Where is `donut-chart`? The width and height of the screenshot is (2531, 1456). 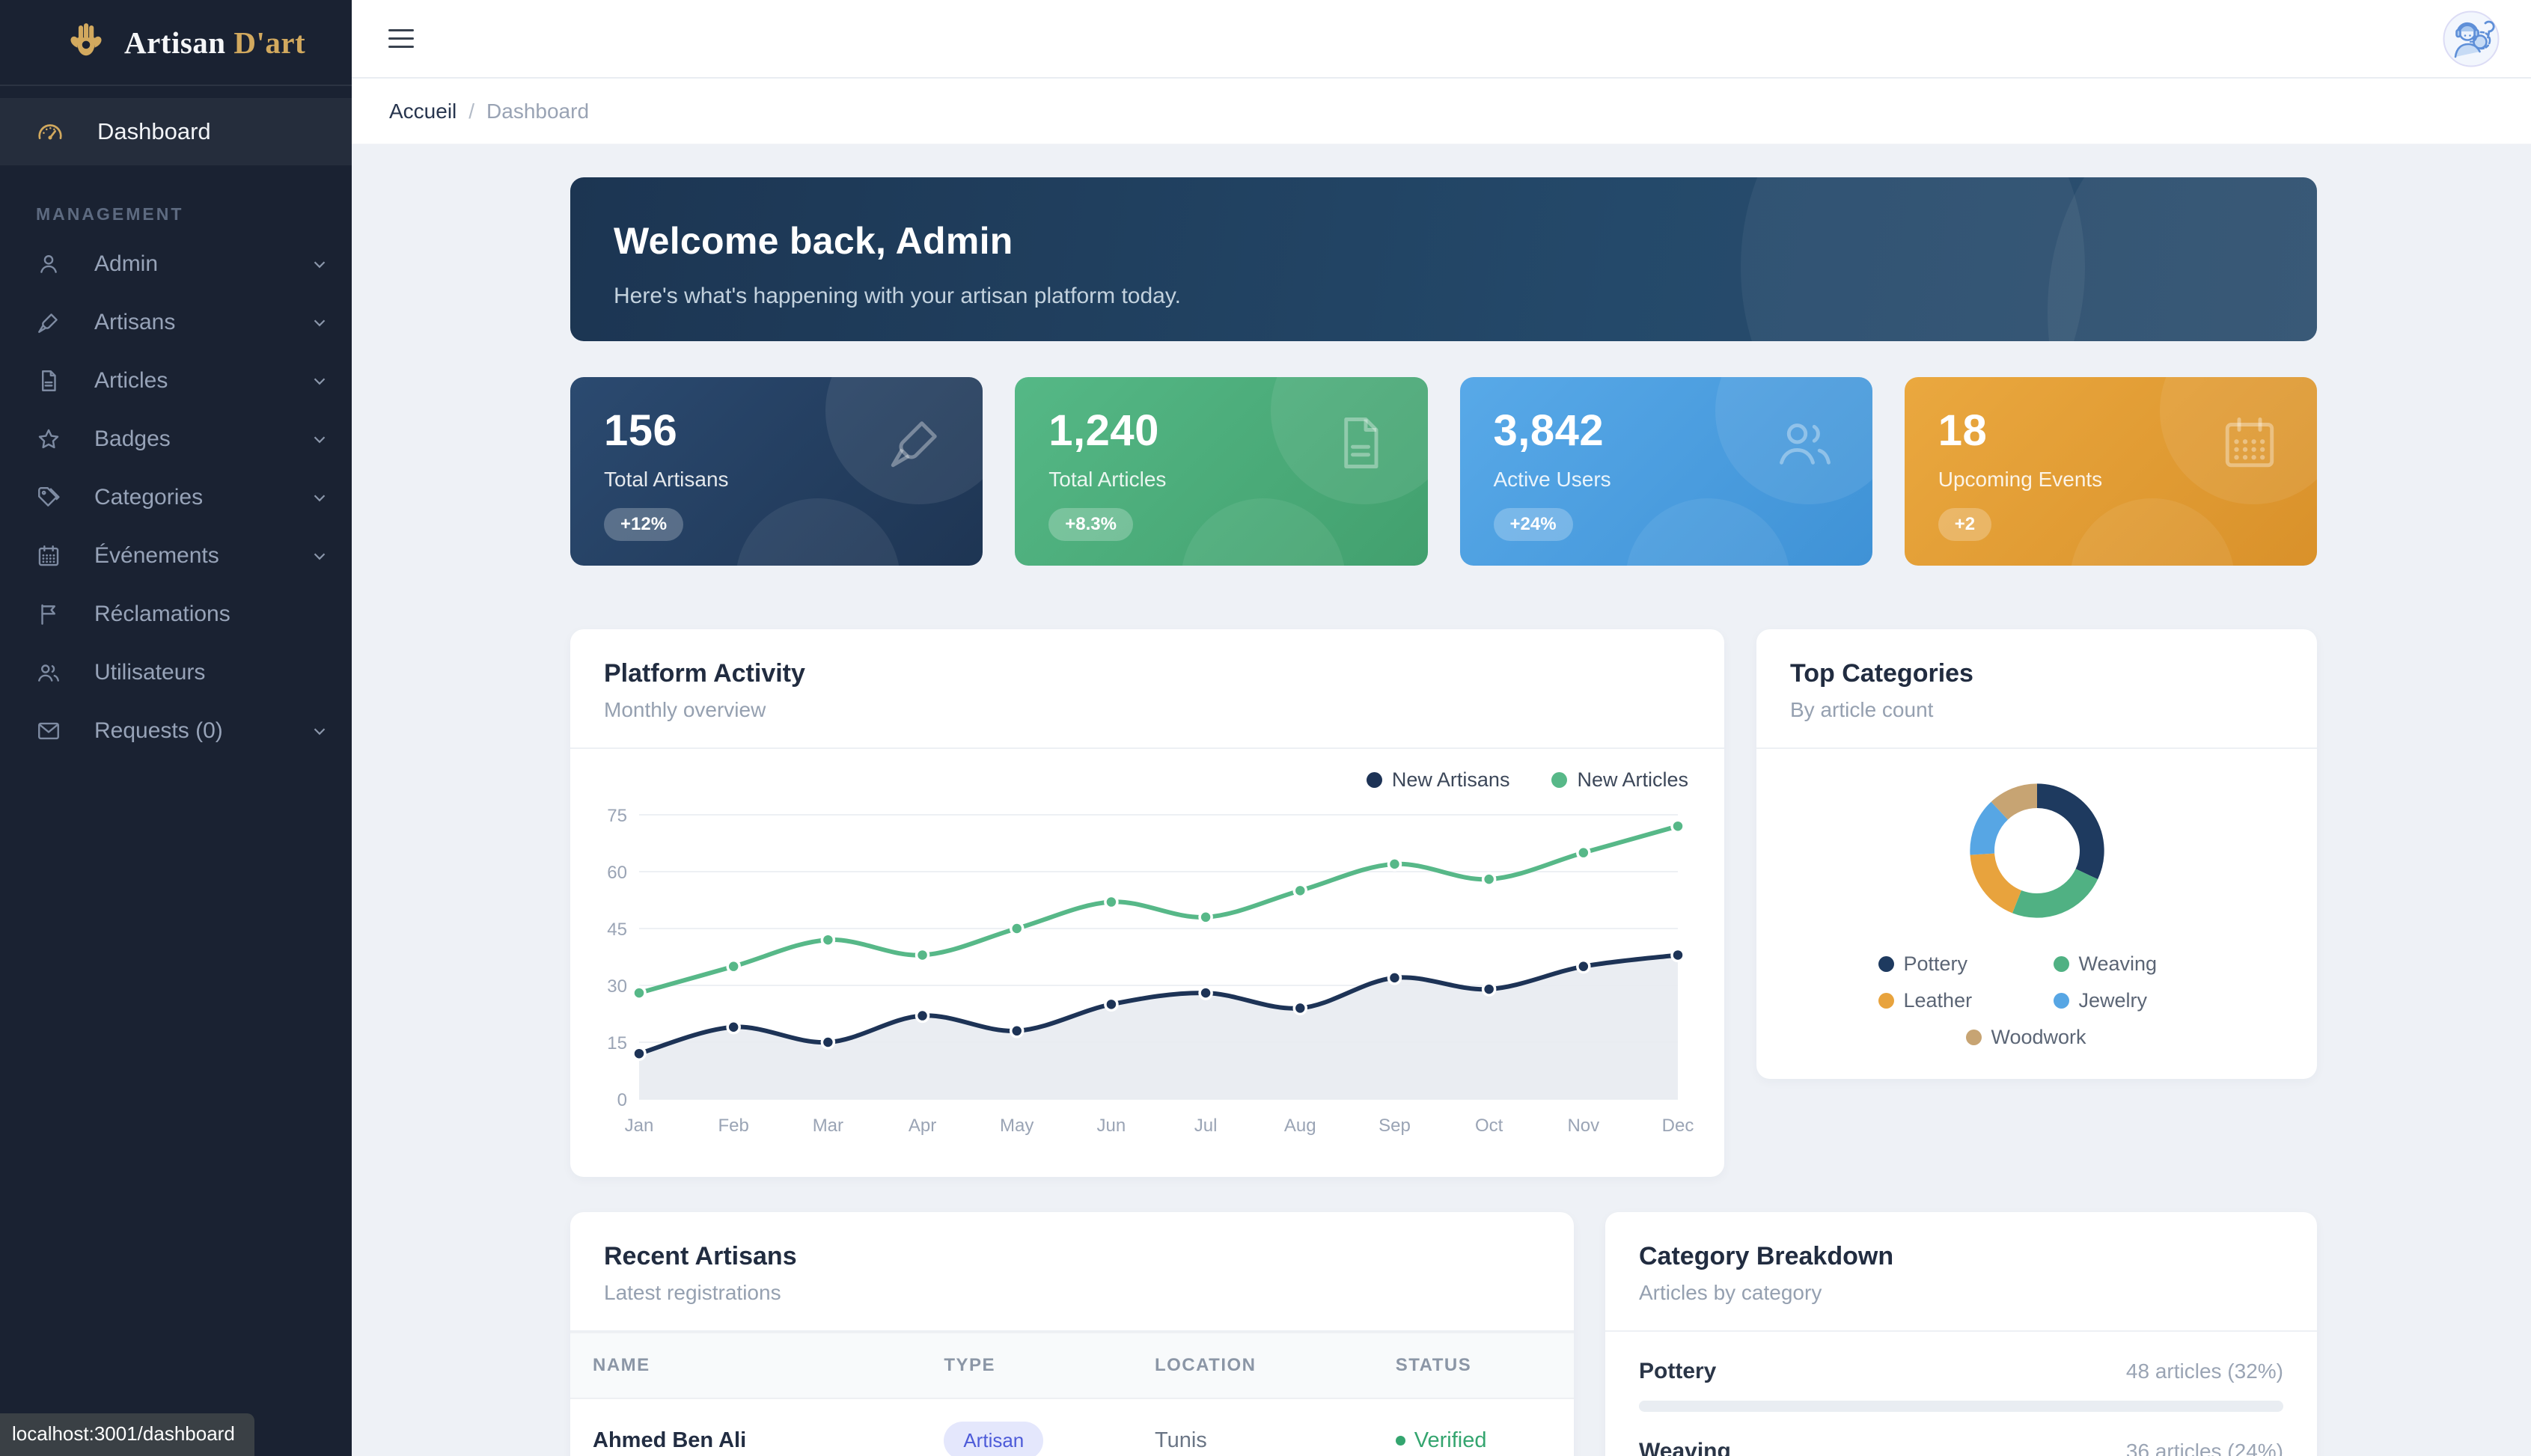 donut-chart is located at coordinates (2037, 839).